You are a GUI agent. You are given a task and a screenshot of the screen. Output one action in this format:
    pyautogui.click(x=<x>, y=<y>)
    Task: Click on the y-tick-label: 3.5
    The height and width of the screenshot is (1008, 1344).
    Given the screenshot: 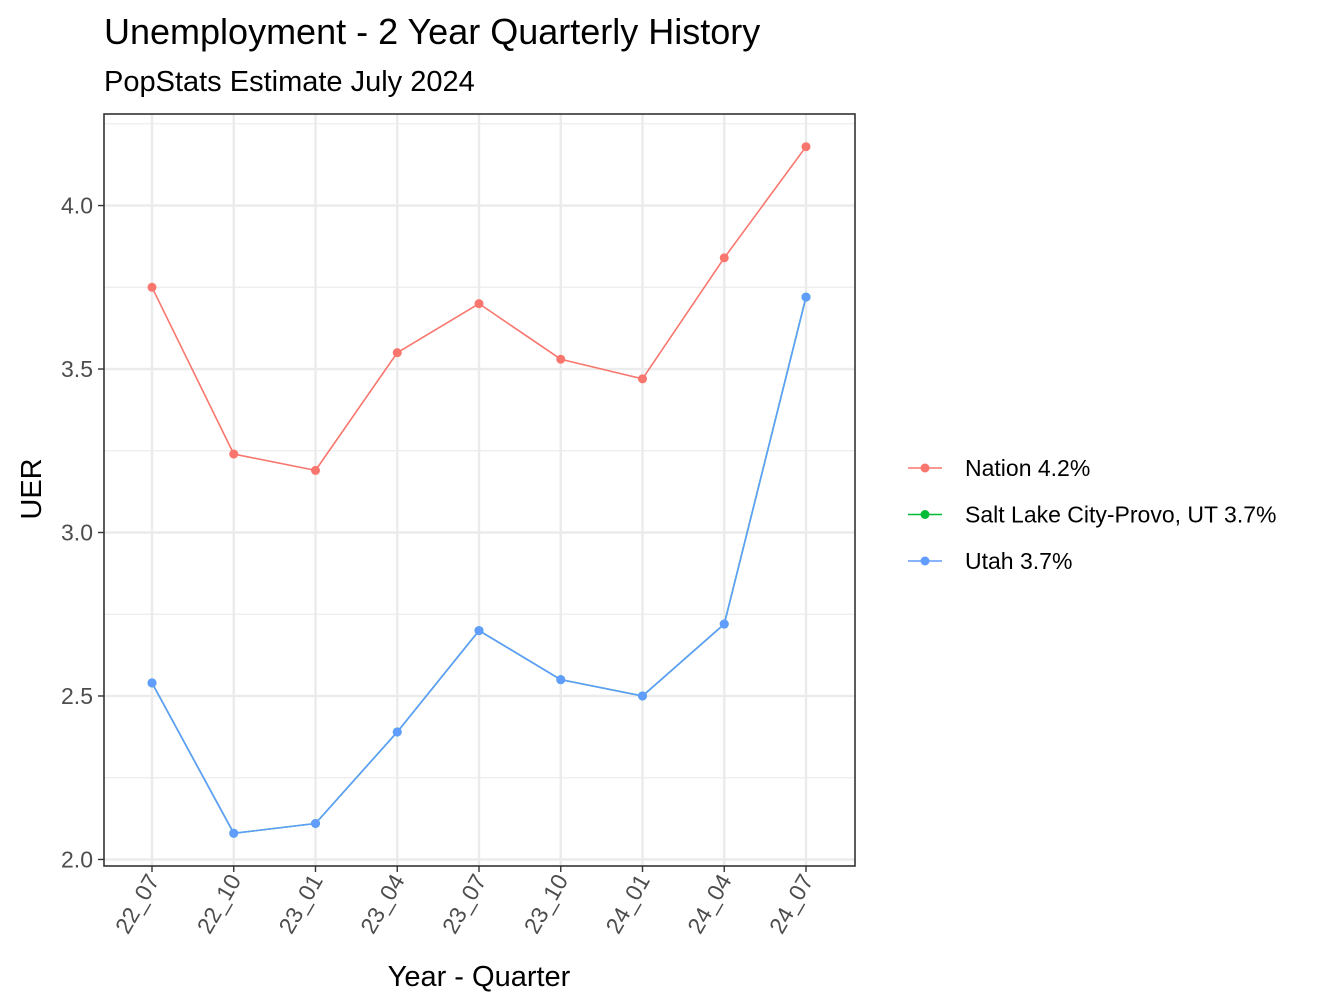 What is the action you would take?
    pyautogui.click(x=77, y=369)
    